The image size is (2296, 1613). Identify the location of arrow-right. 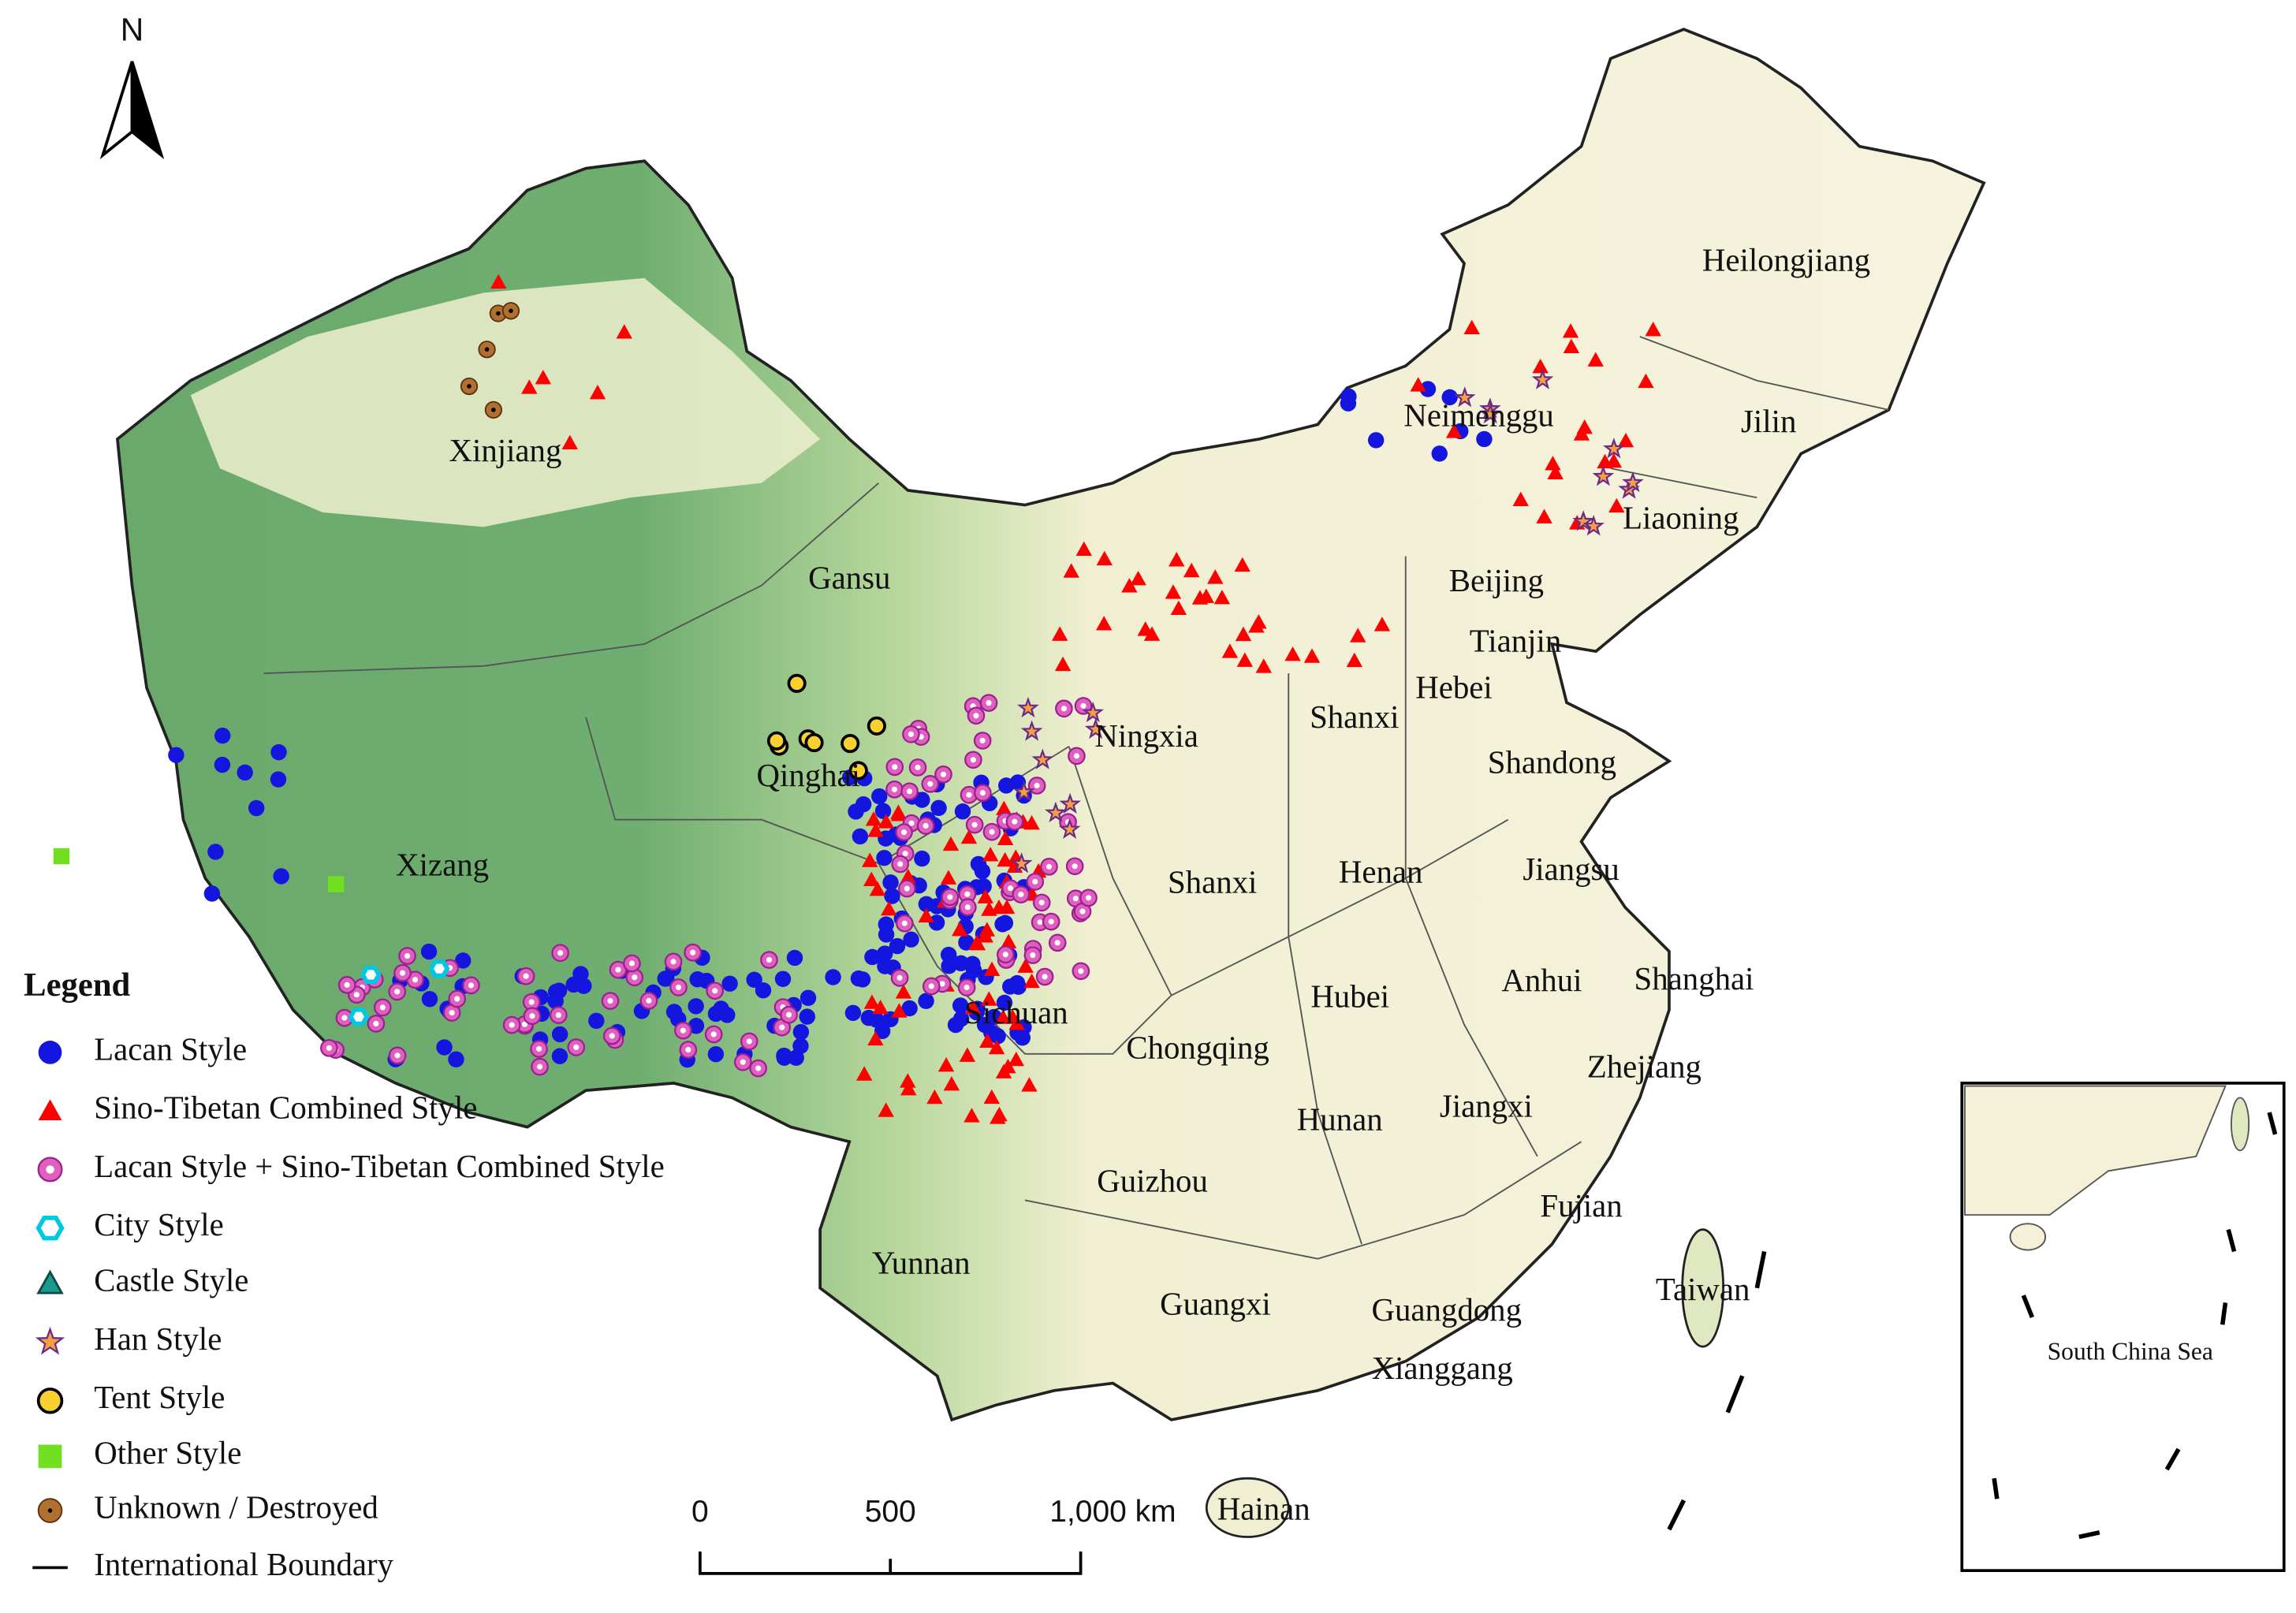
(147, 110).